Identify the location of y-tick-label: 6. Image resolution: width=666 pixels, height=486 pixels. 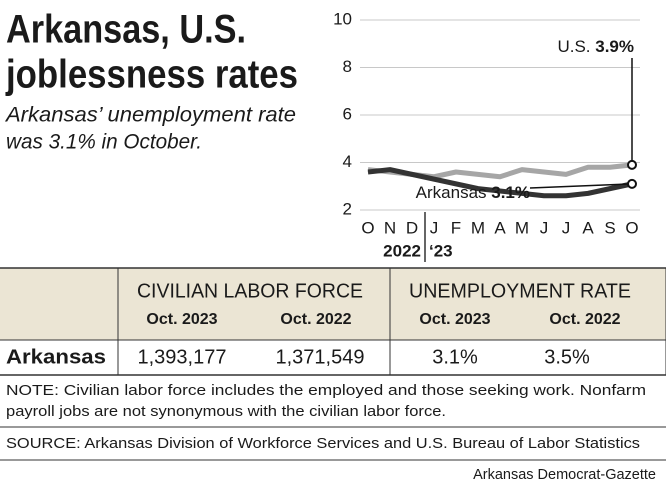
(347, 113).